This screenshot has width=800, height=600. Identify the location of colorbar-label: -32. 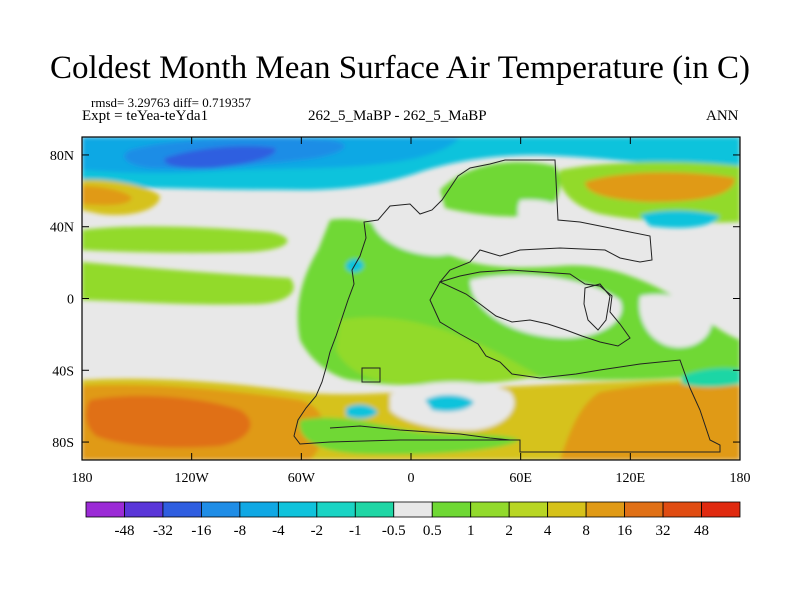
(163, 531).